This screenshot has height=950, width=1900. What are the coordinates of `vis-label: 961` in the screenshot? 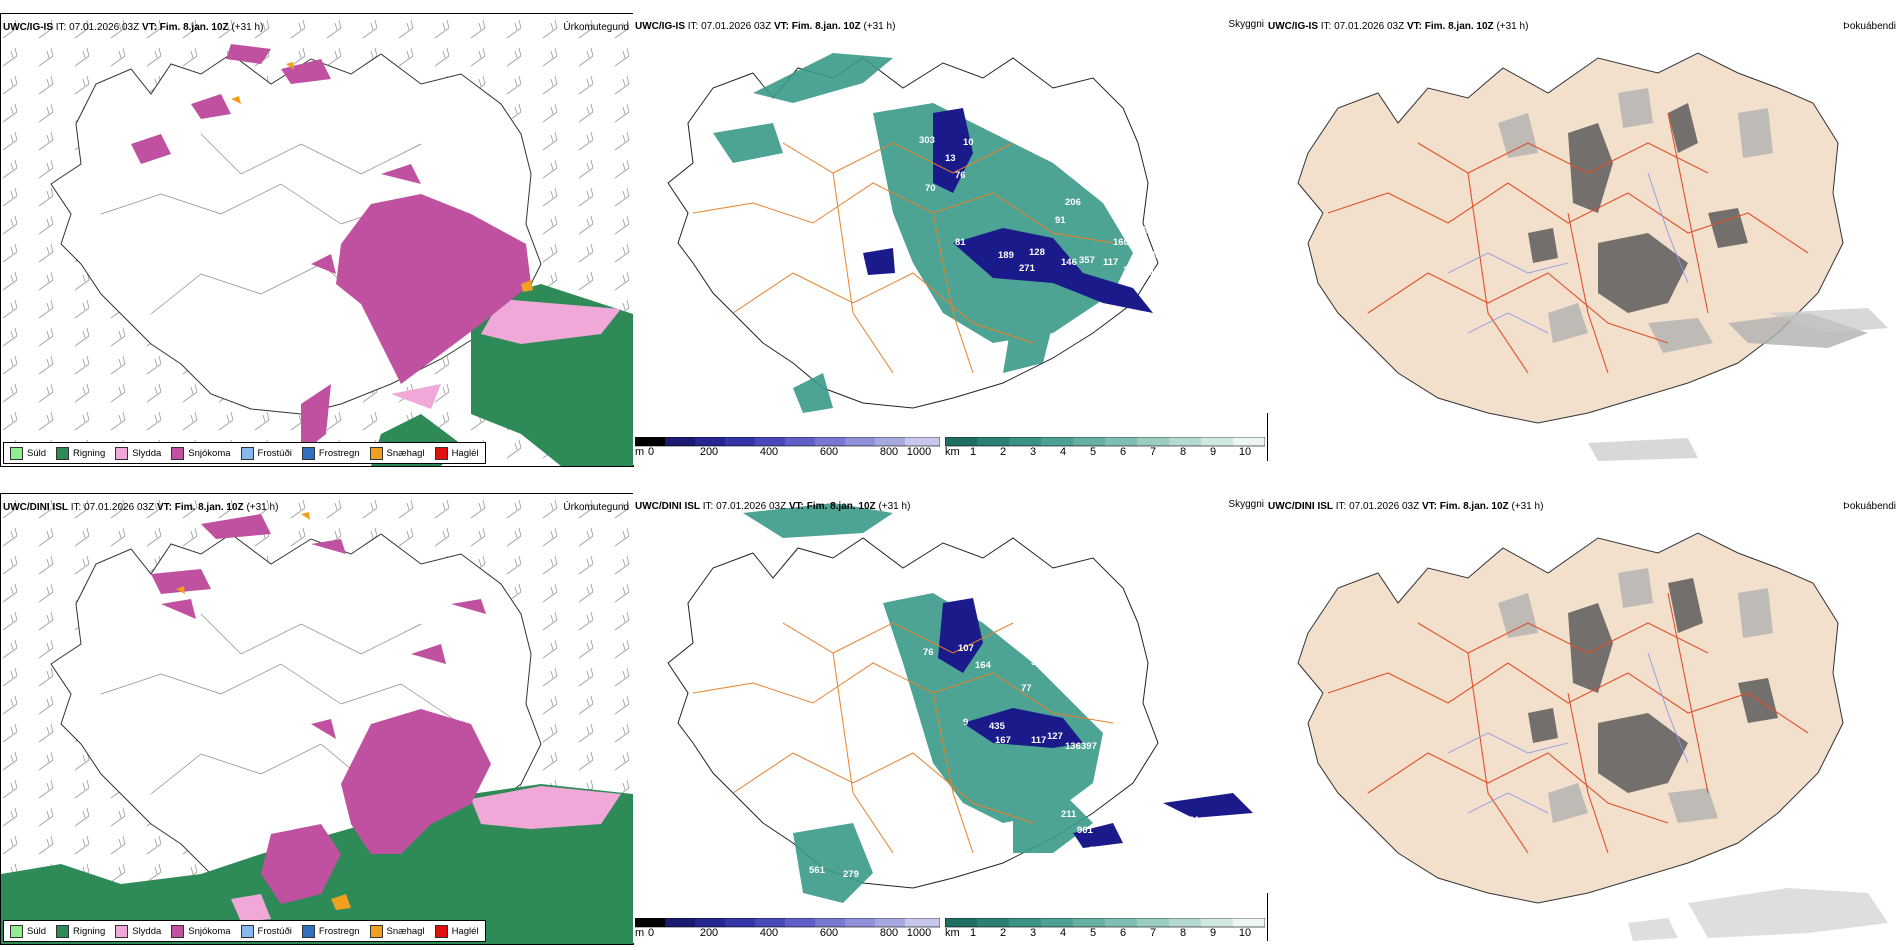 It's located at (1085, 830).